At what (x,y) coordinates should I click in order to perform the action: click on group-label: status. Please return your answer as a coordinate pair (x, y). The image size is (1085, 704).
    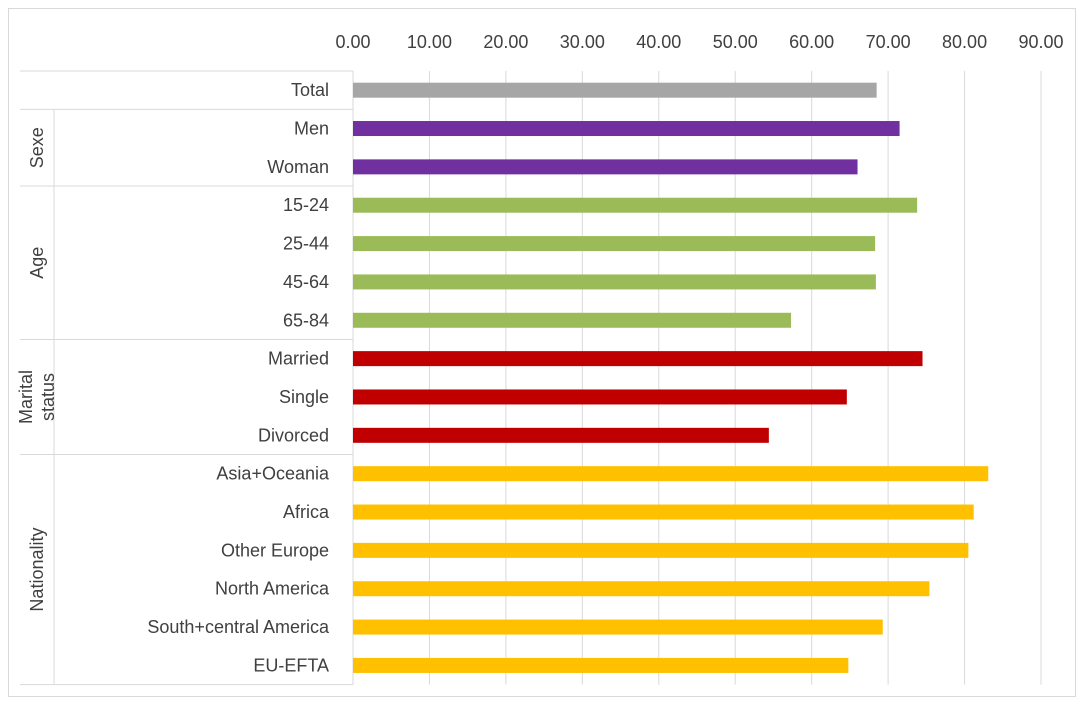
    Looking at the image, I should click on (48, 397).